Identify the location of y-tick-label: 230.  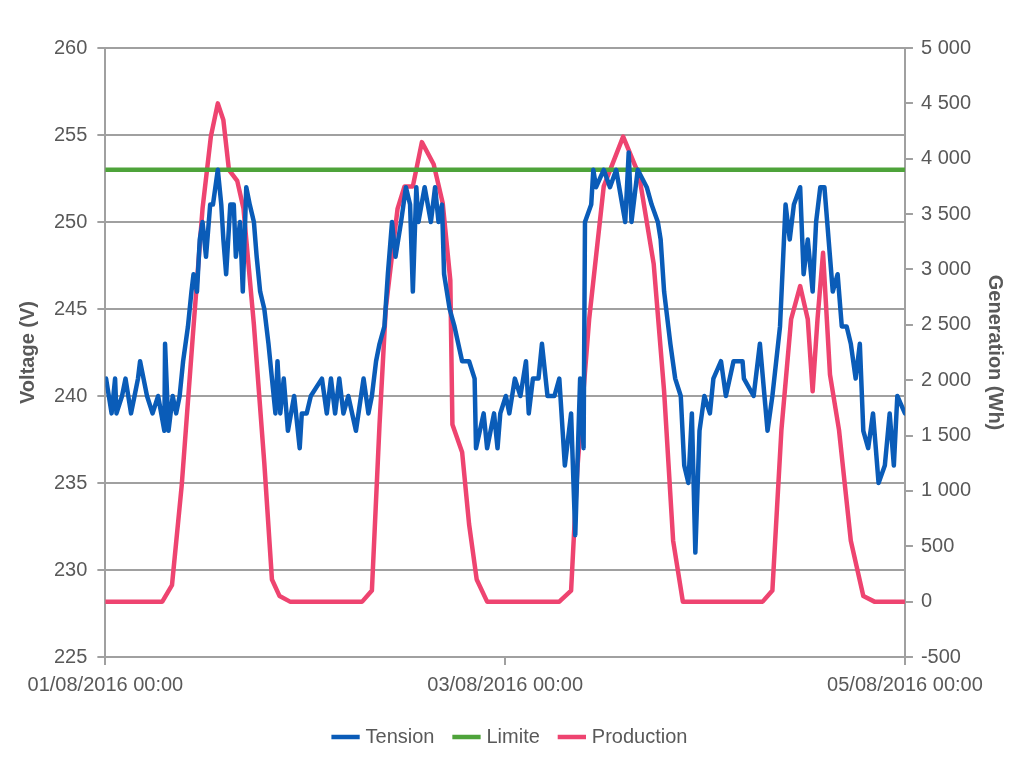
(70, 568).